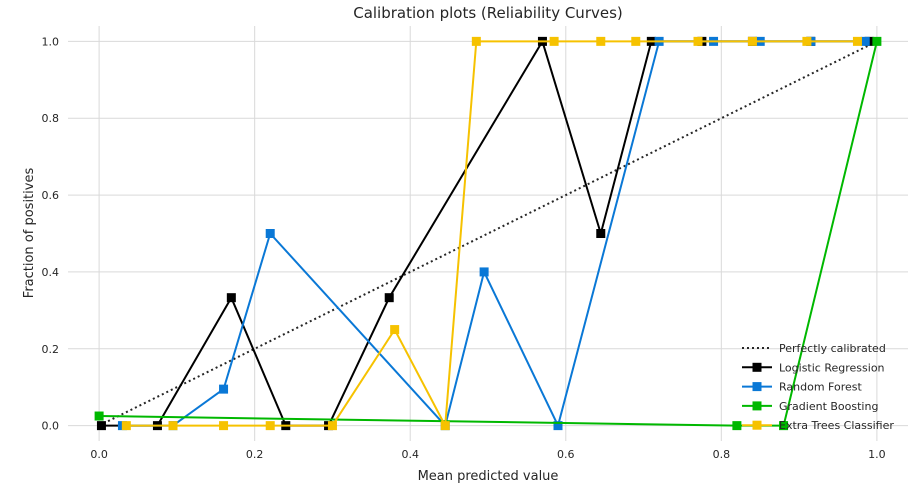  What do you see at coordinates (410, 454) in the screenshot?
I see `x-tick-label: 0.4` at bounding box center [410, 454].